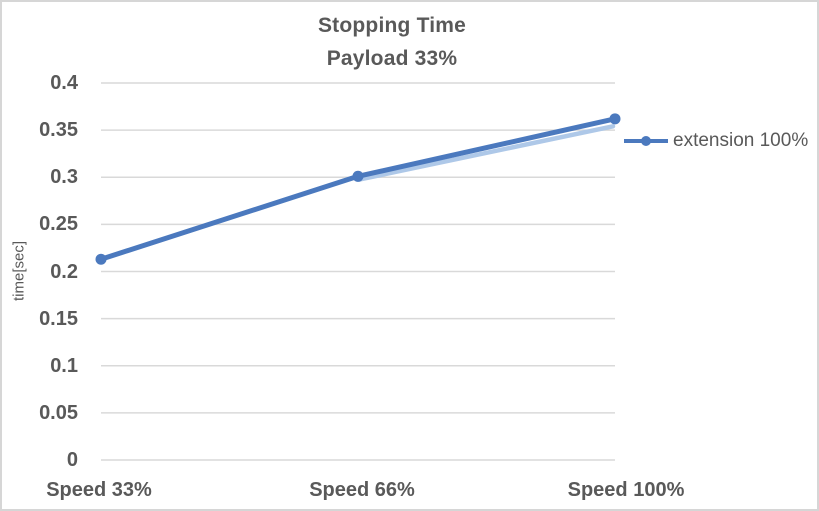 Image resolution: width=819 pixels, height=511 pixels. What do you see at coordinates (64, 271) in the screenshot?
I see `y-tick-label: 0.2` at bounding box center [64, 271].